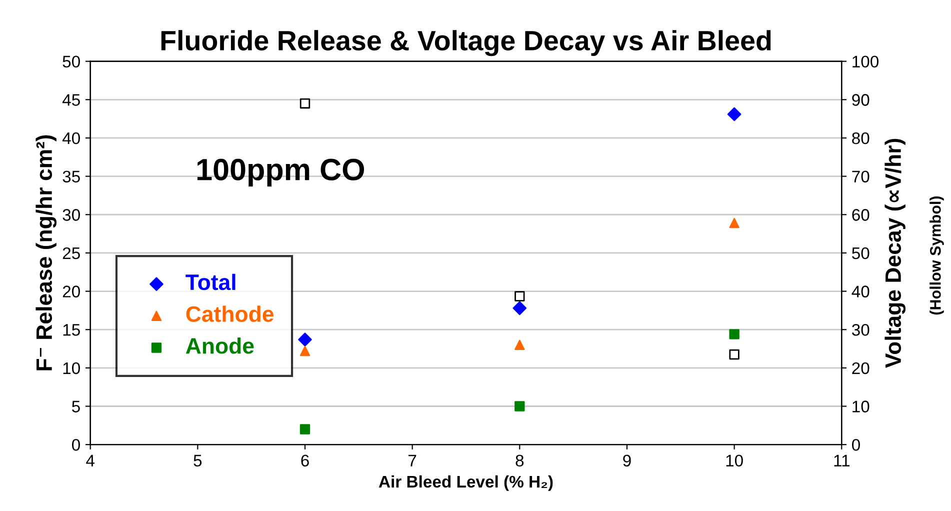 This screenshot has height=511, width=951. Describe the element at coordinates (198, 460) in the screenshot. I see `x-tick-label: 5` at that location.